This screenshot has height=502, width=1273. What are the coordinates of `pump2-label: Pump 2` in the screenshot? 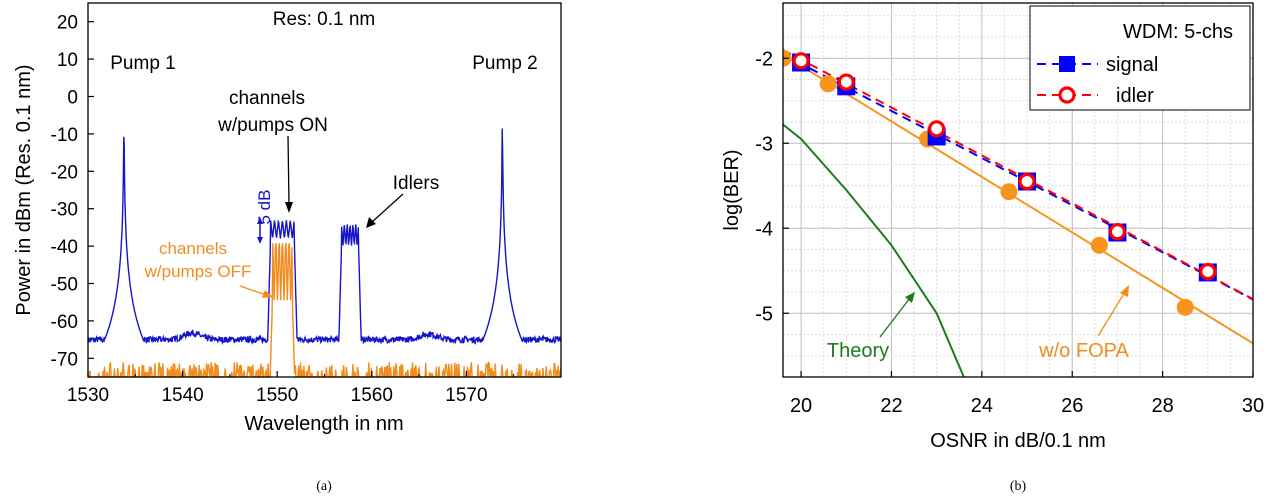 It's located at (504, 63).